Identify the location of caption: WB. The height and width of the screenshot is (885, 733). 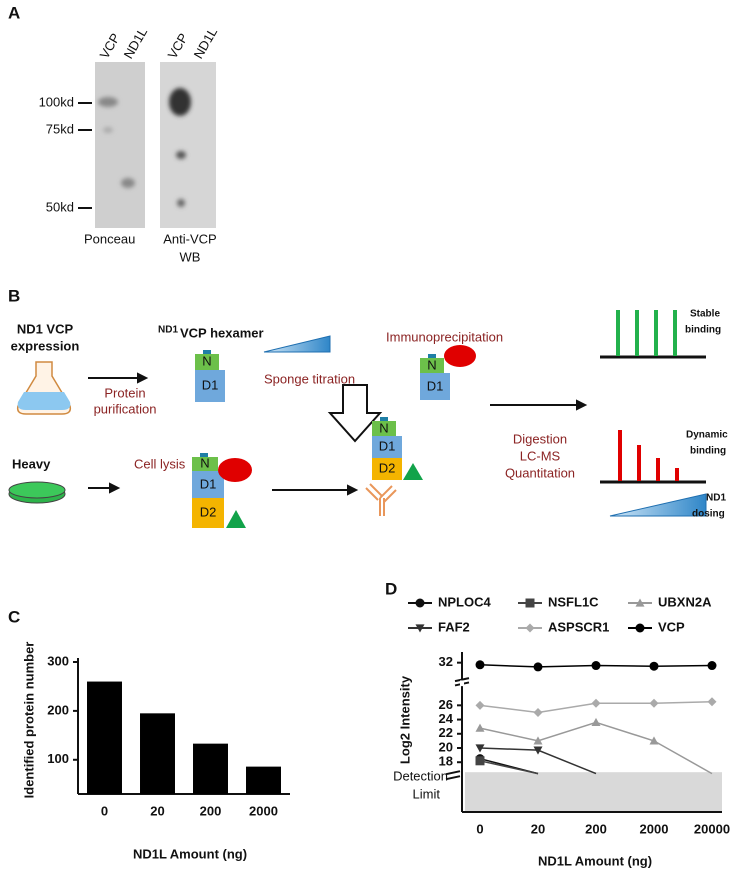
(190, 256).